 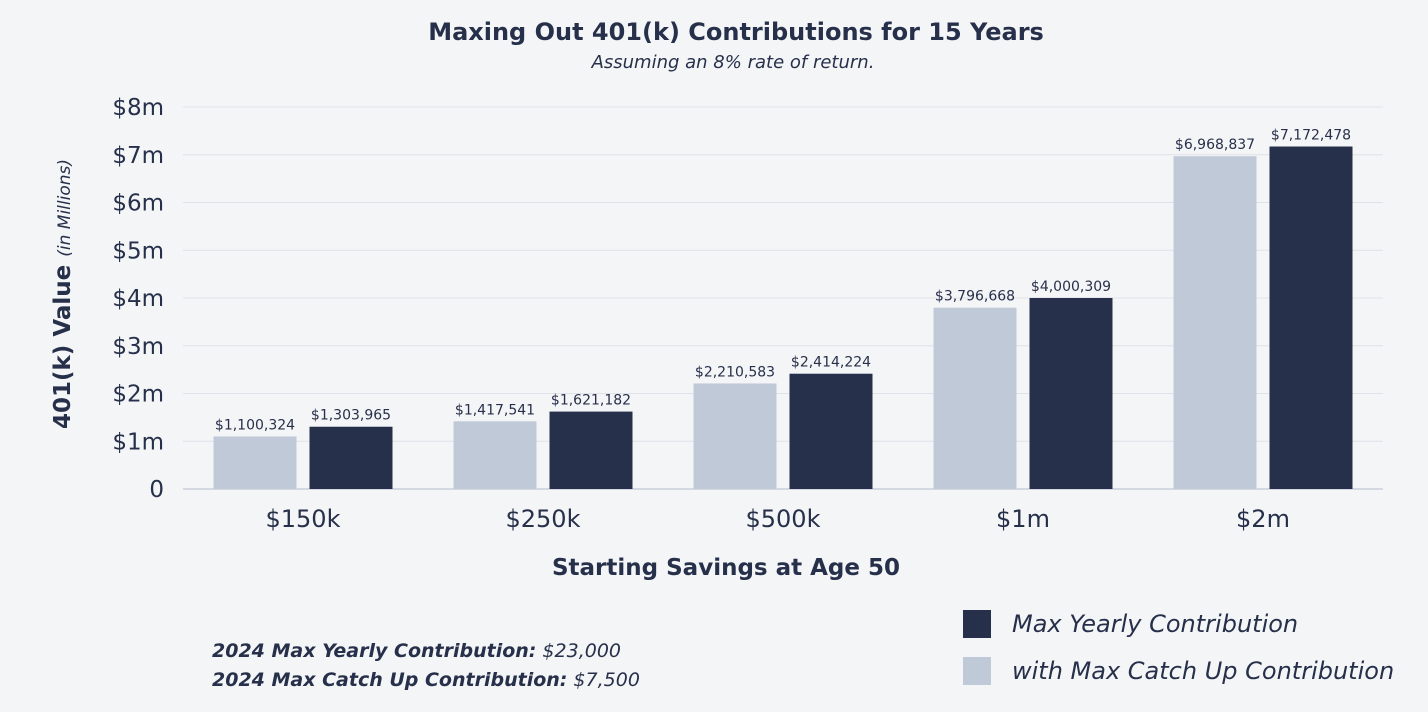 What do you see at coordinates (726, 568) in the screenshot?
I see `x-axis-label: Starting Savings at Age 50` at bounding box center [726, 568].